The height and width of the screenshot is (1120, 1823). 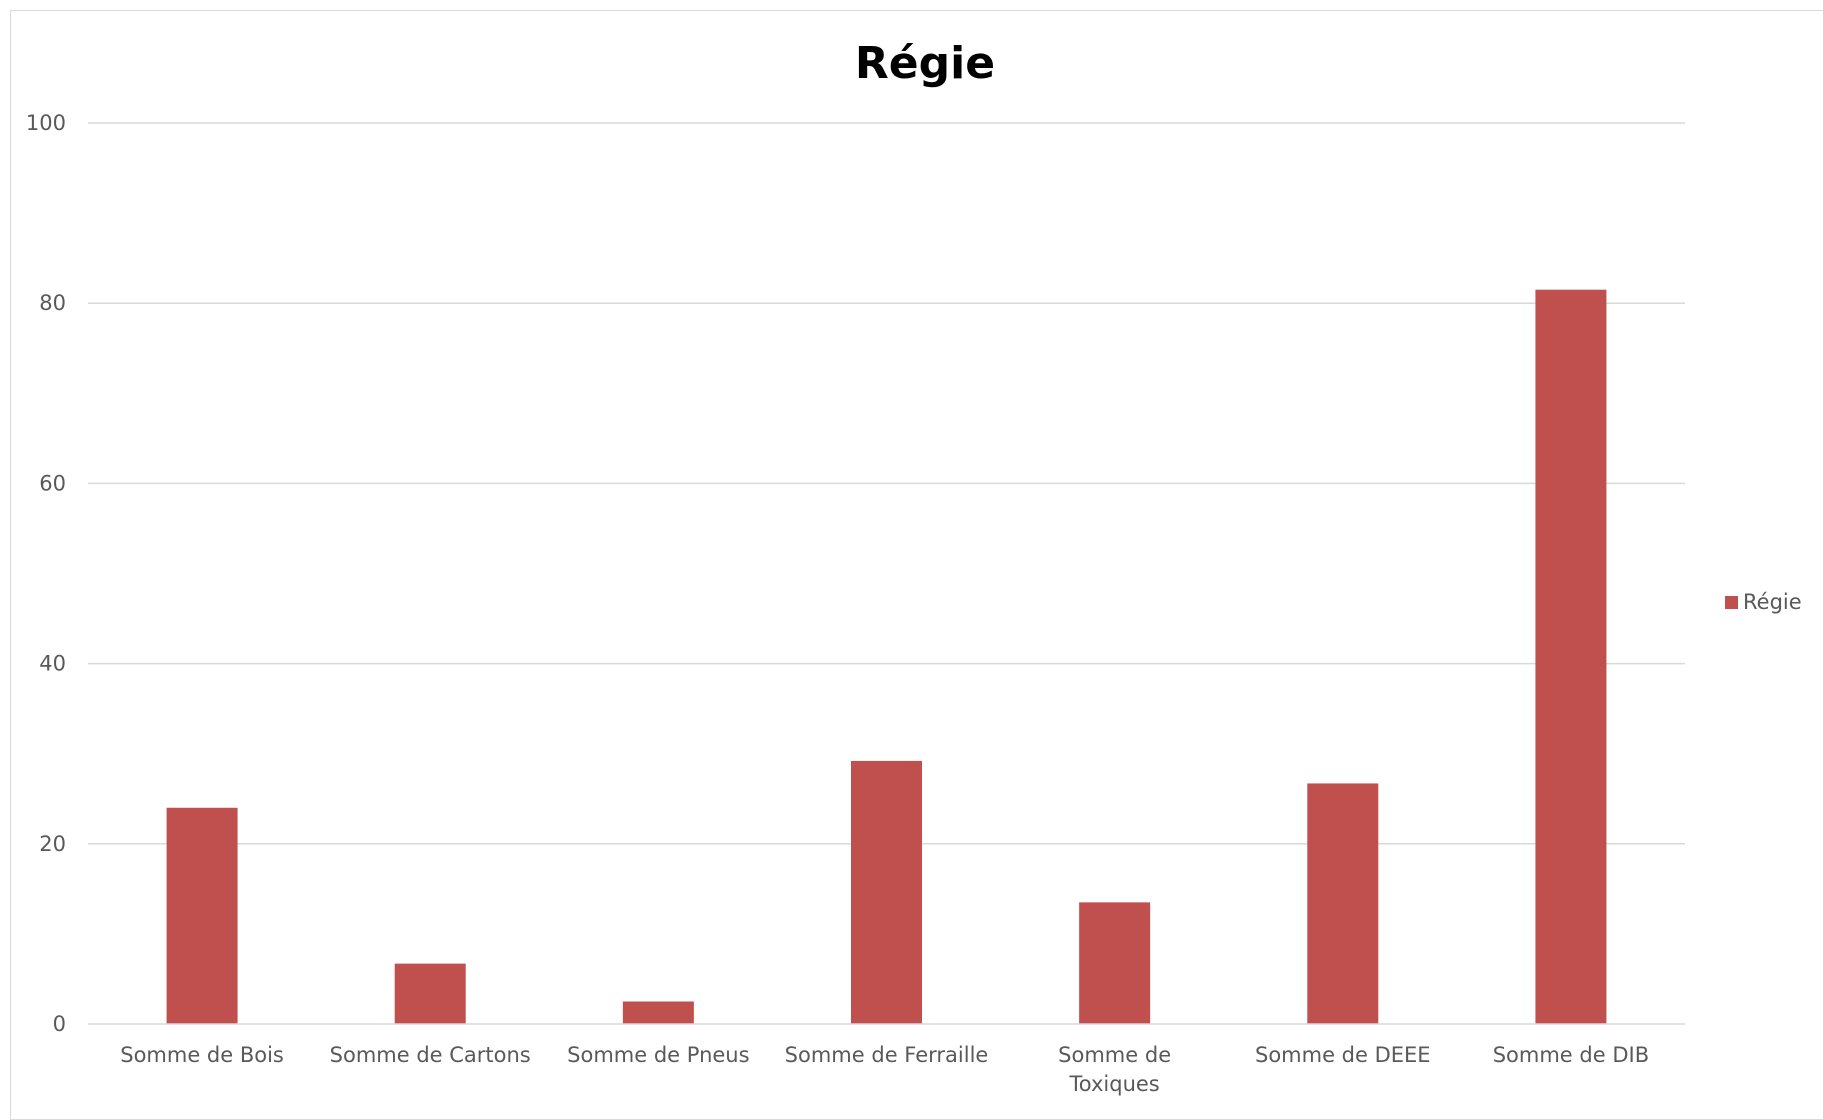 What do you see at coordinates (925, 63) in the screenshot?
I see `chart-title: Régie` at bounding box center [925, 63].